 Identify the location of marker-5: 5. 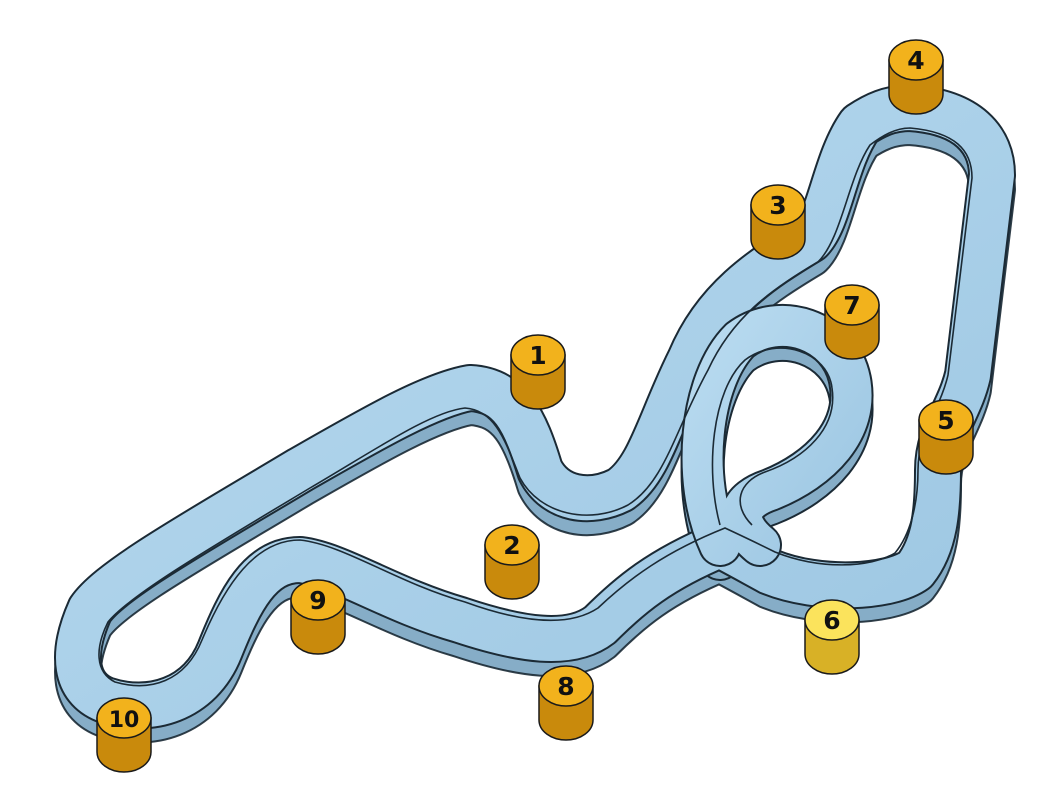
(946, 437).